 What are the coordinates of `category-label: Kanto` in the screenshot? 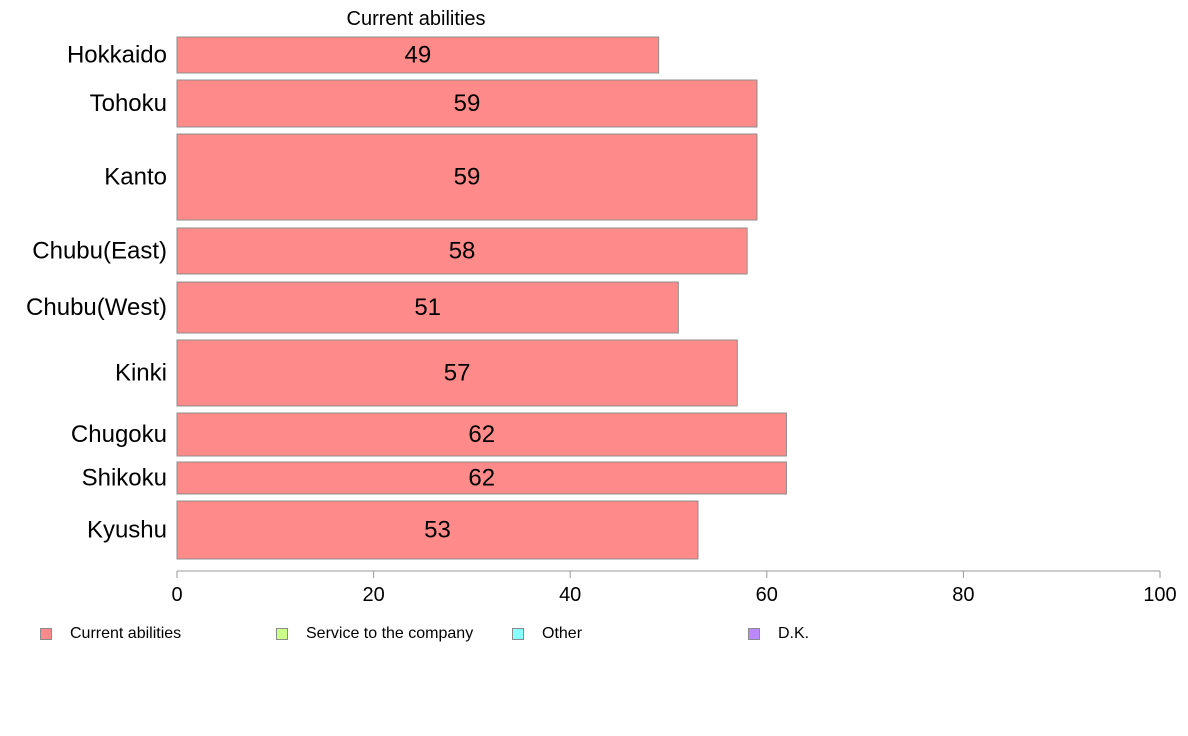 It's located at (135, 177).